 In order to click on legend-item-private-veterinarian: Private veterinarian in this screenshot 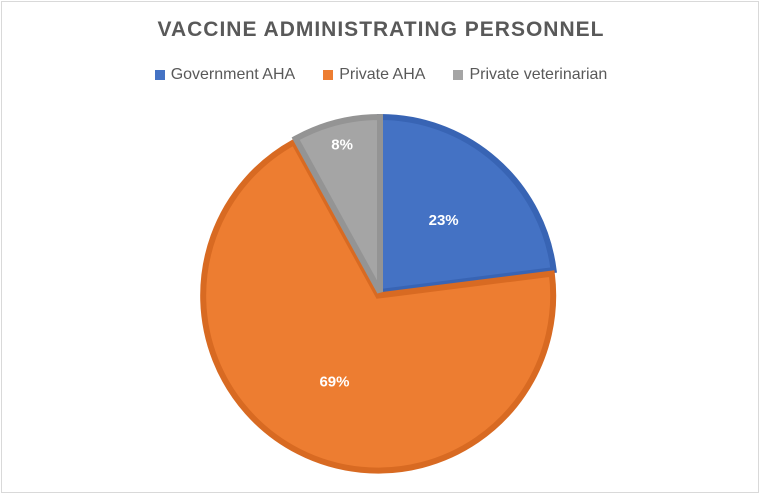, I will do `click(530, 75)`.